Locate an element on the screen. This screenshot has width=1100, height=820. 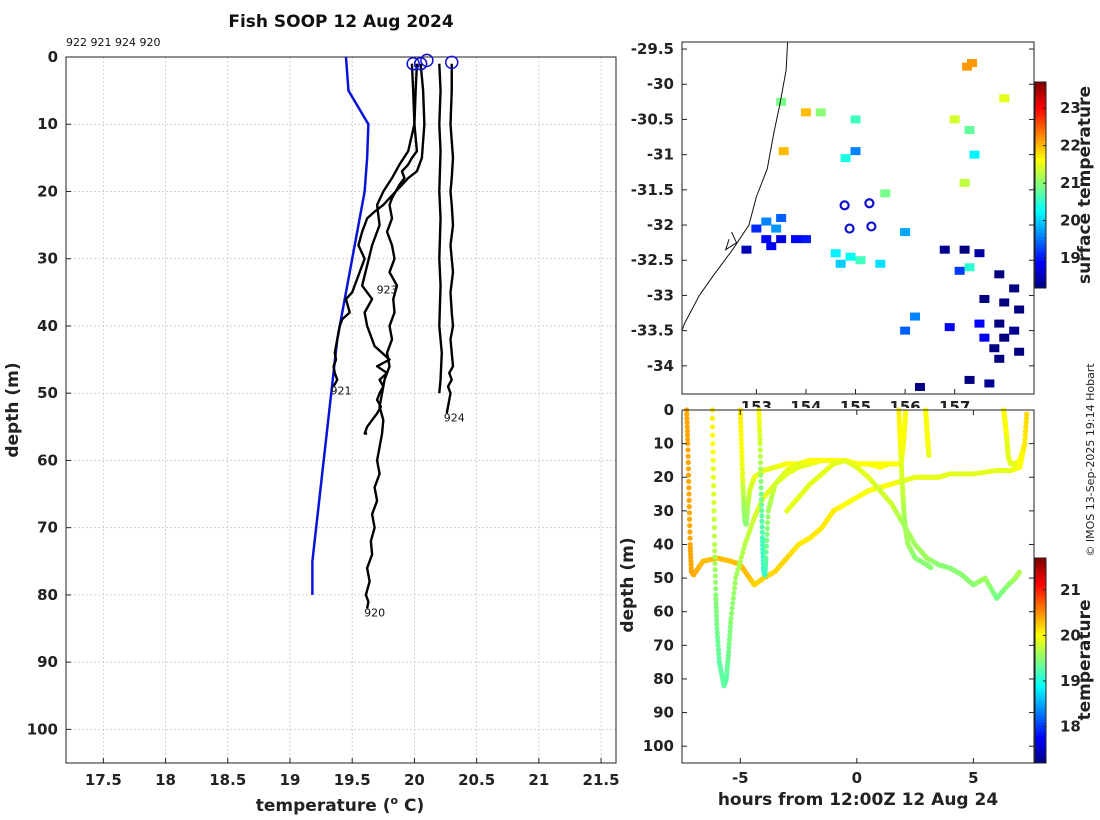
profile-y-label: depth (m) is located at coordinates (13, 409).